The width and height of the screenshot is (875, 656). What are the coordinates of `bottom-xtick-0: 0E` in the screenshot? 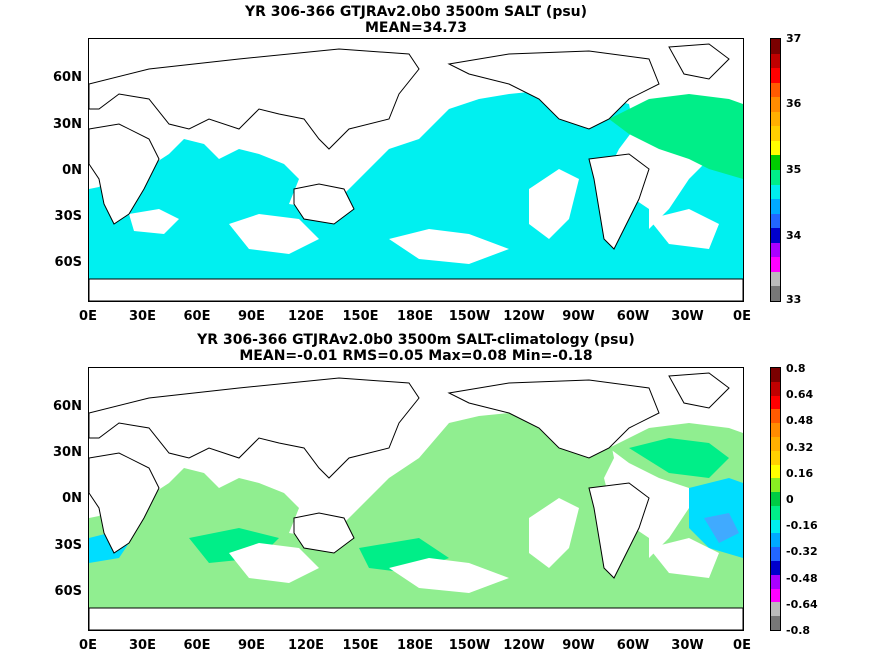 It's located at (88, 645).